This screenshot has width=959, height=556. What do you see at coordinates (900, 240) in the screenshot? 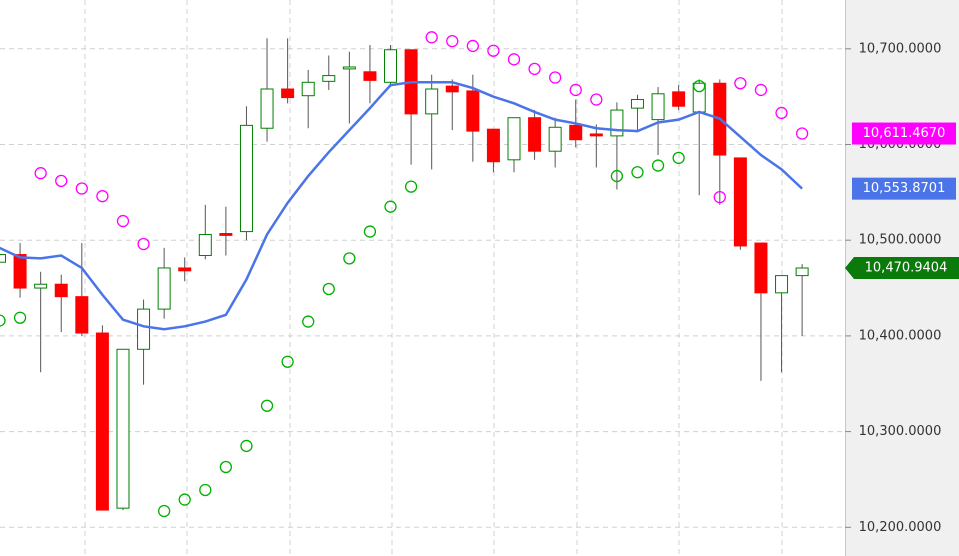
I see `y-tick-label: 10,500.0000` at bounding box center [900, 240].